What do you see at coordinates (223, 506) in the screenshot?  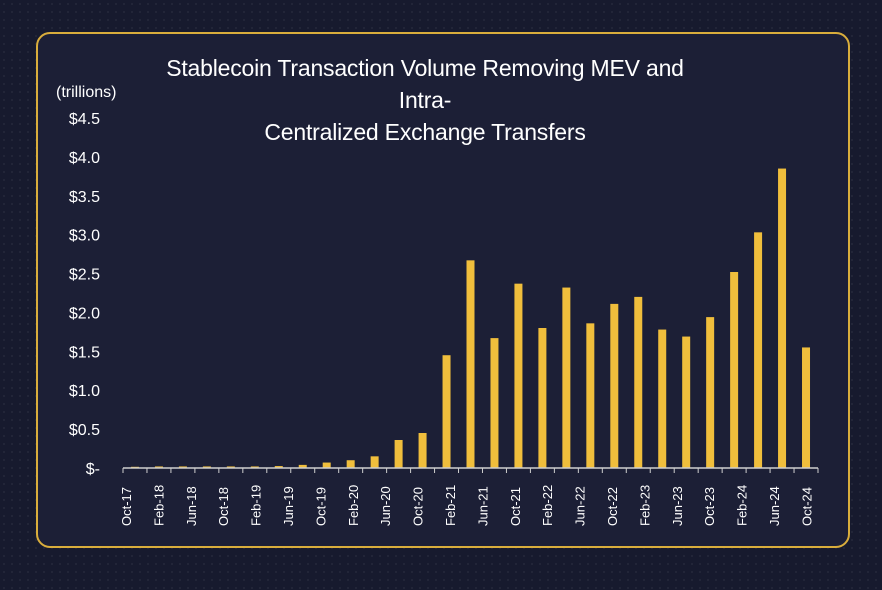 I see `x-tick-label: Oct-18` at bounding box center [223, 506].